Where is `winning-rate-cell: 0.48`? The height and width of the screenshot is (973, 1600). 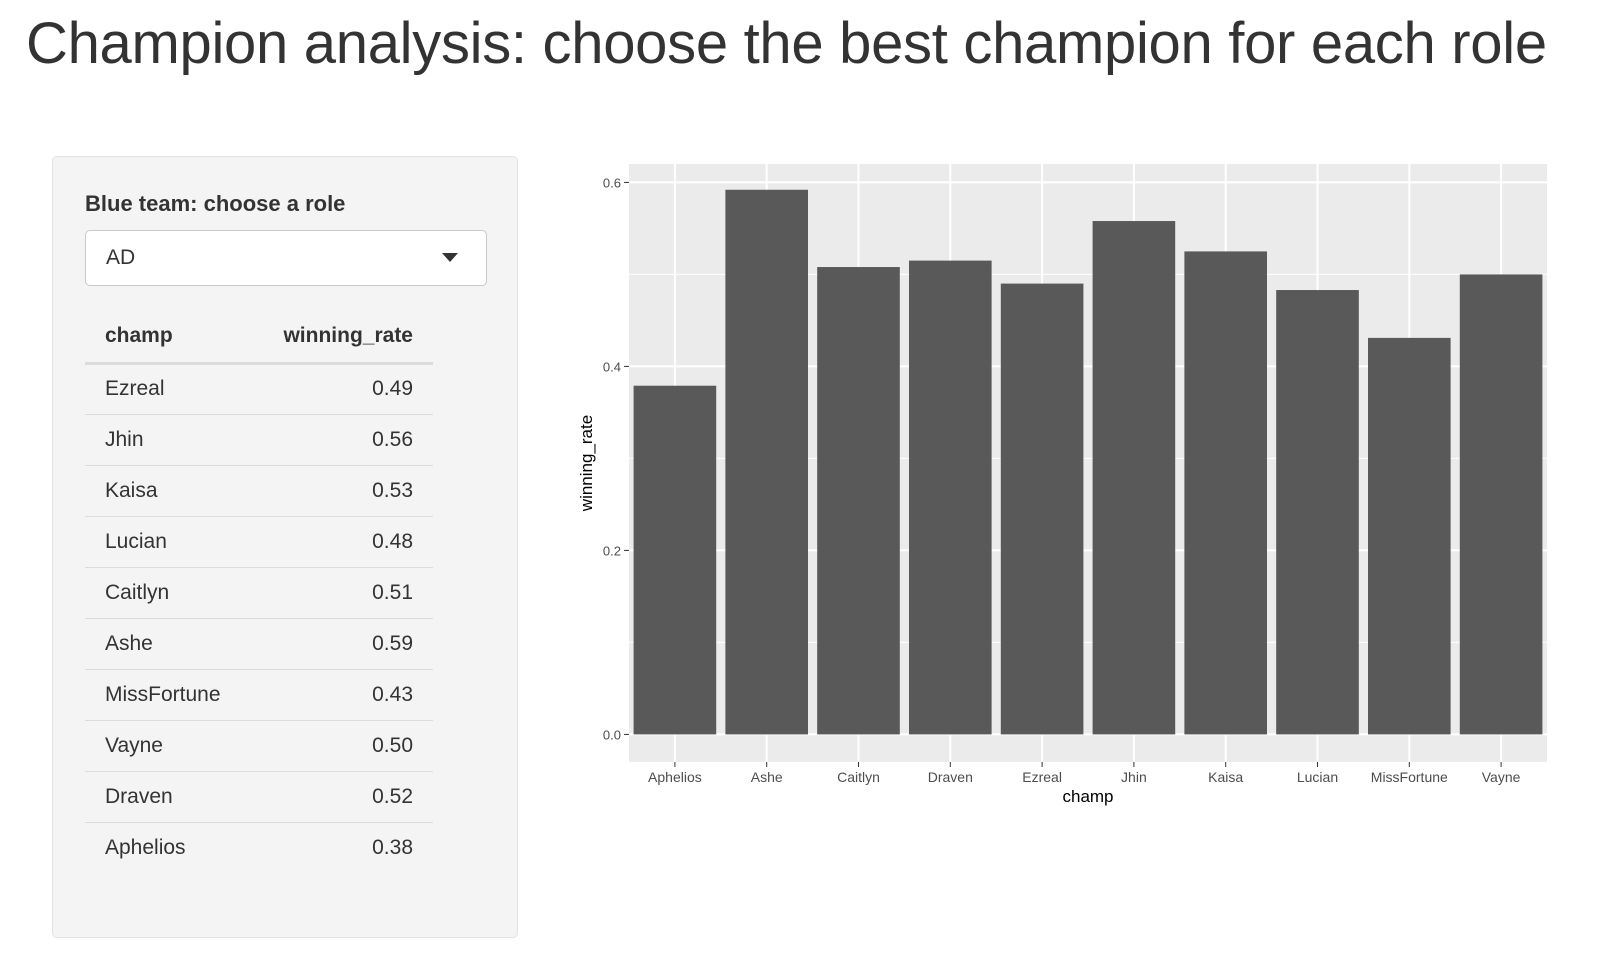
winning-rate-cell: 0.48 is located at coordinates (342, 542).